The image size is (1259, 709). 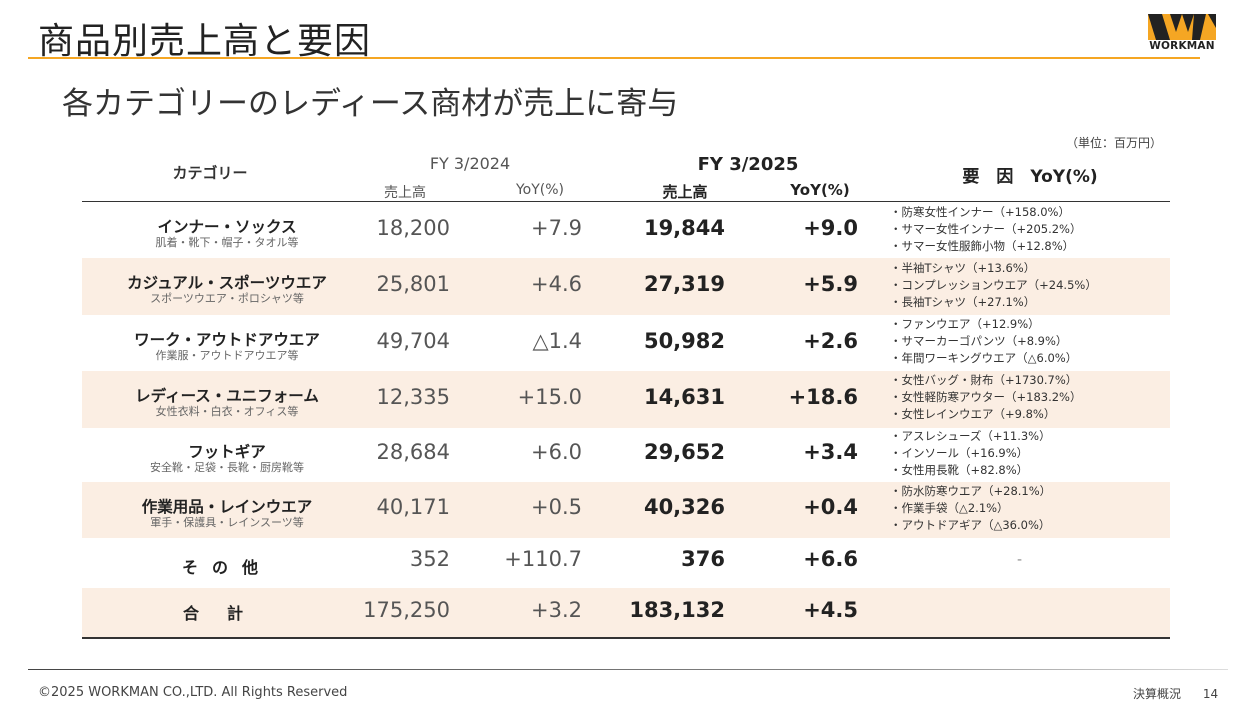 I want to click on sales-2024: 352, so click(x=429, y=559).